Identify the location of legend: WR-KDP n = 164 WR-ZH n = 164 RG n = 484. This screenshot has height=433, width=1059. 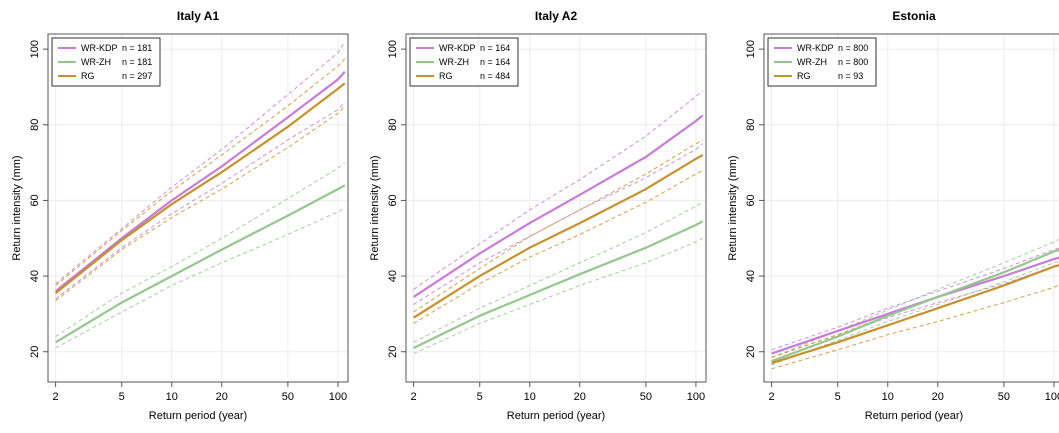
(464, 62).